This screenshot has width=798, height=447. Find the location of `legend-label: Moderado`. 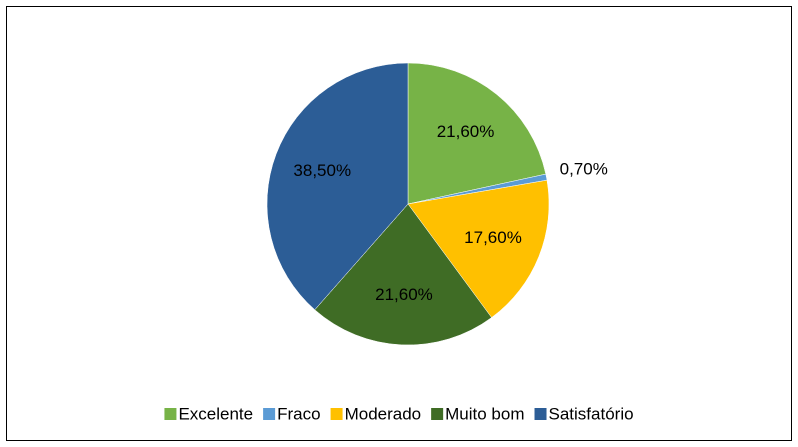

legend-label: Moderado is located at coordinates (383, 413).